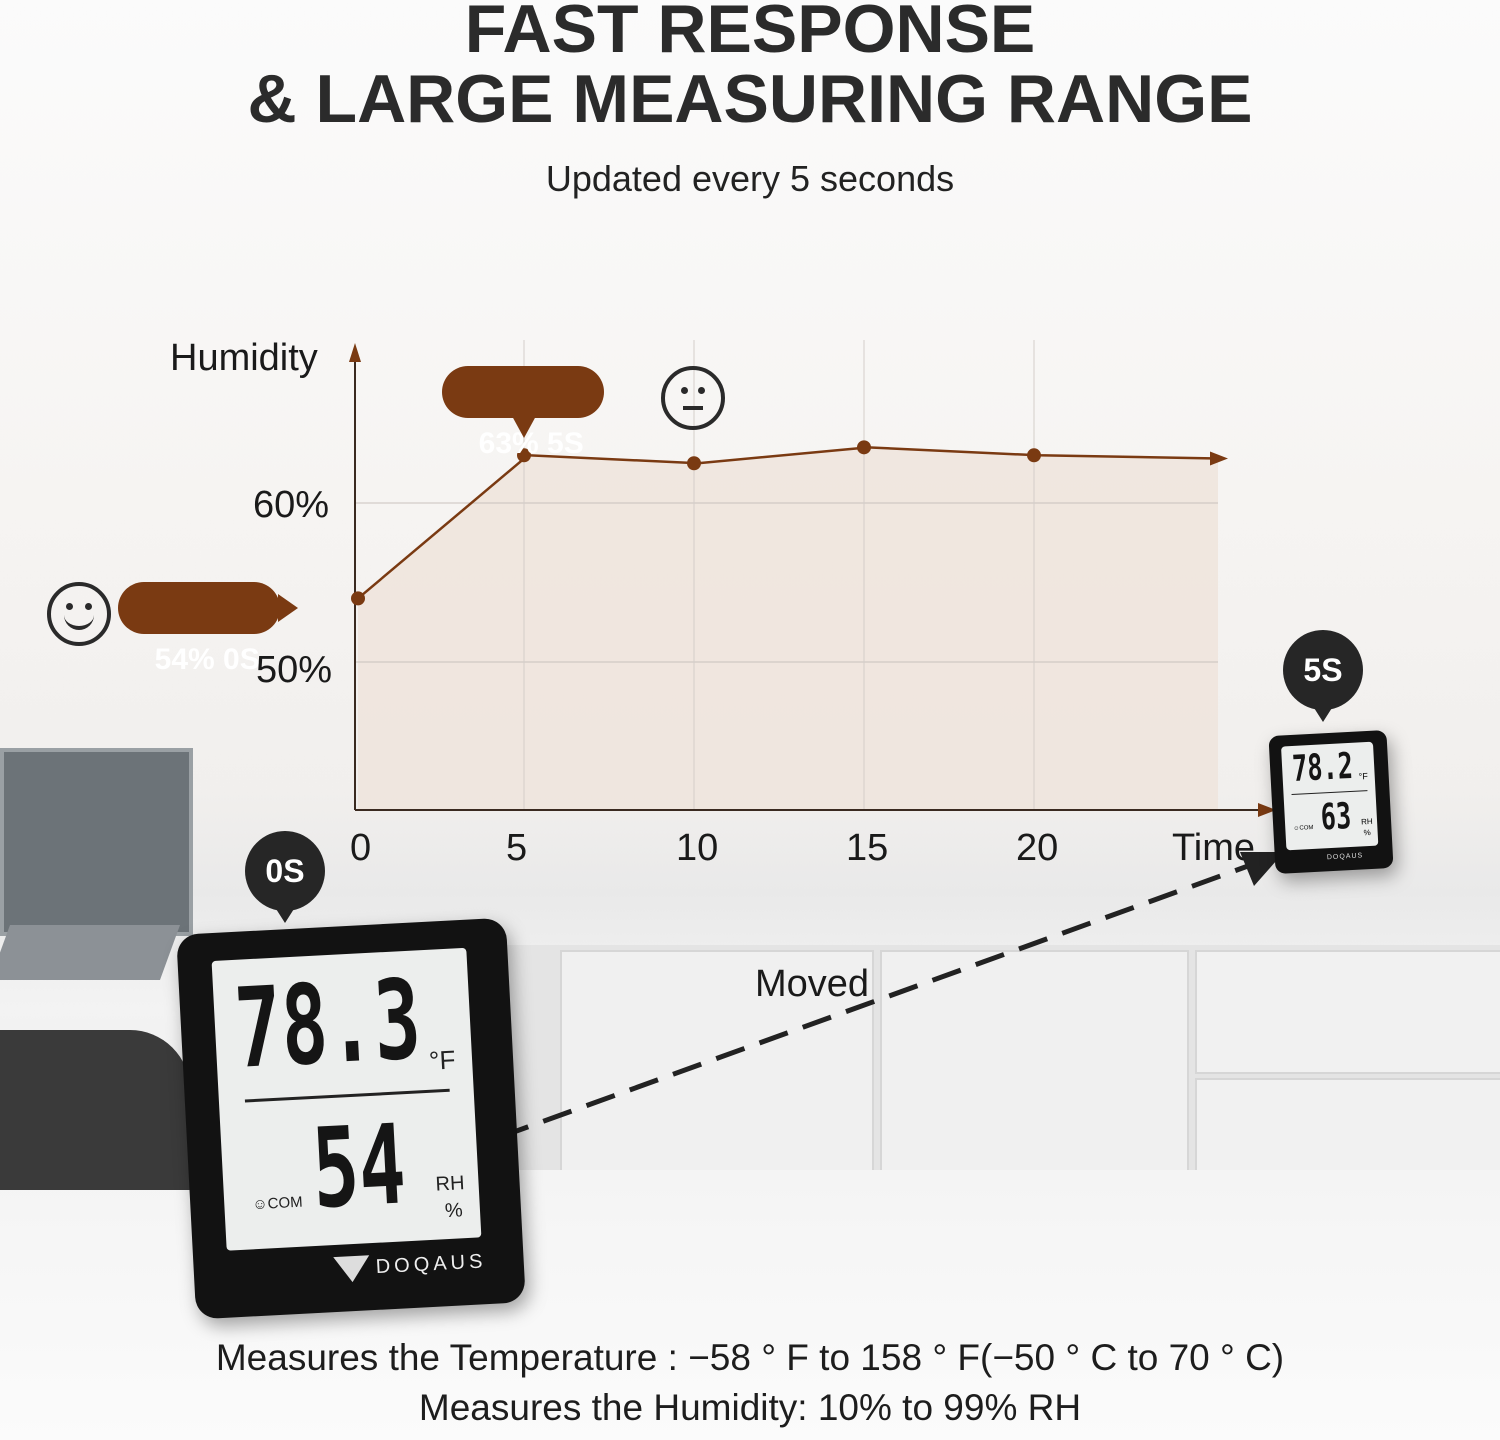 This screenshot has height=1440, width=1500. What do you see at coordinates (788, 523) in the screenshot?
I see `humidity-line` at bounding box center [788, 523].